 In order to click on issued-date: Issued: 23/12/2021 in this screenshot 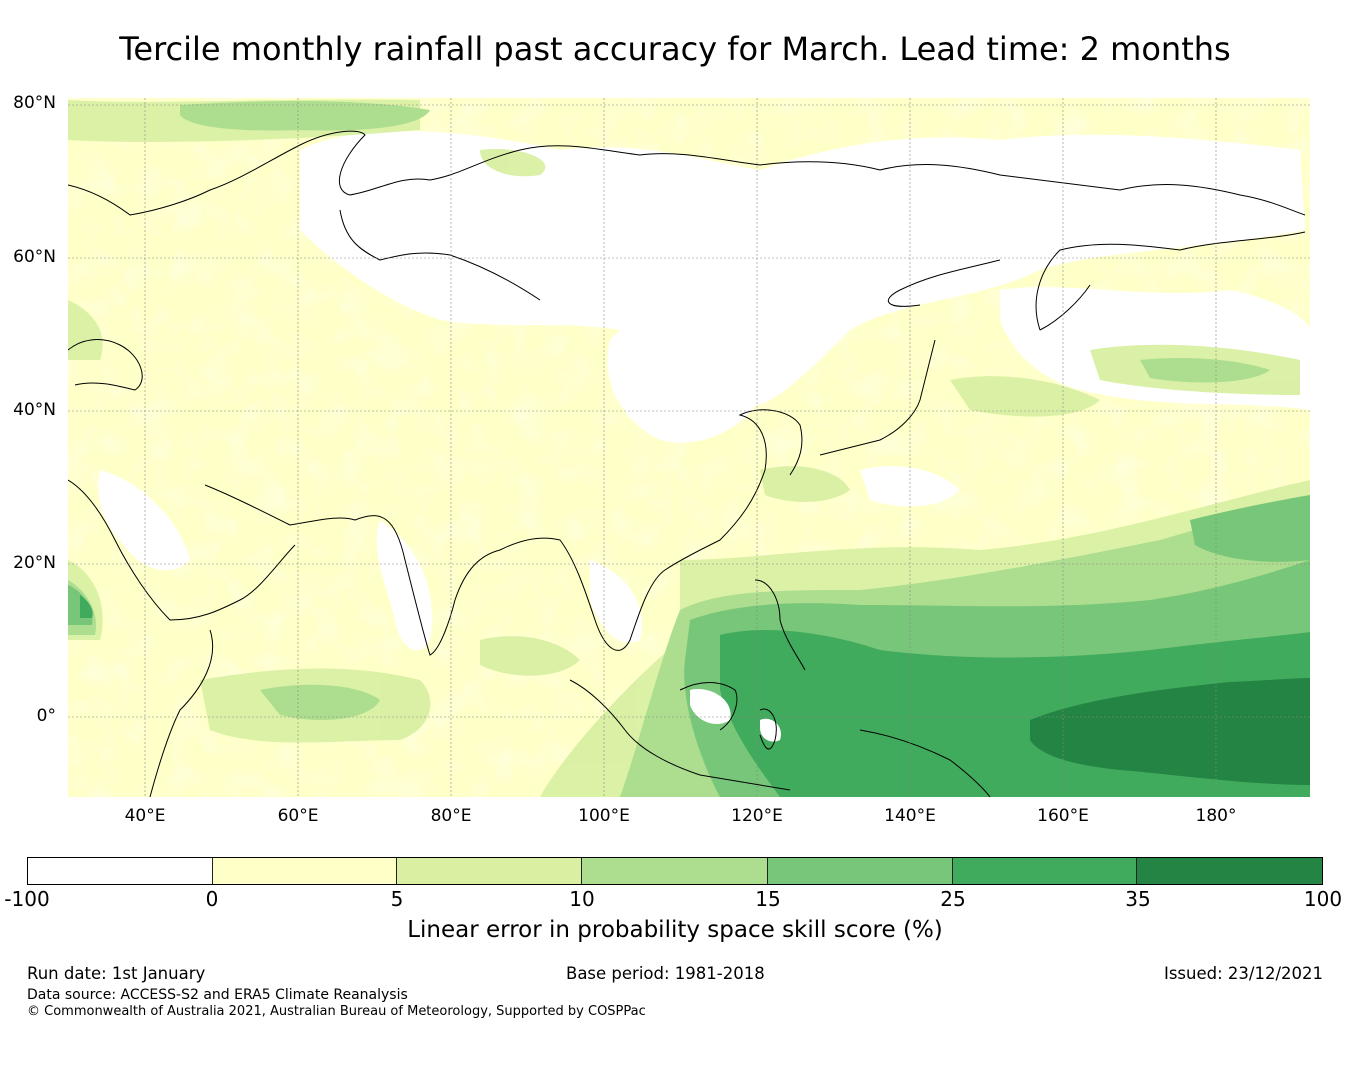, I will do `click(1243, 973)`.